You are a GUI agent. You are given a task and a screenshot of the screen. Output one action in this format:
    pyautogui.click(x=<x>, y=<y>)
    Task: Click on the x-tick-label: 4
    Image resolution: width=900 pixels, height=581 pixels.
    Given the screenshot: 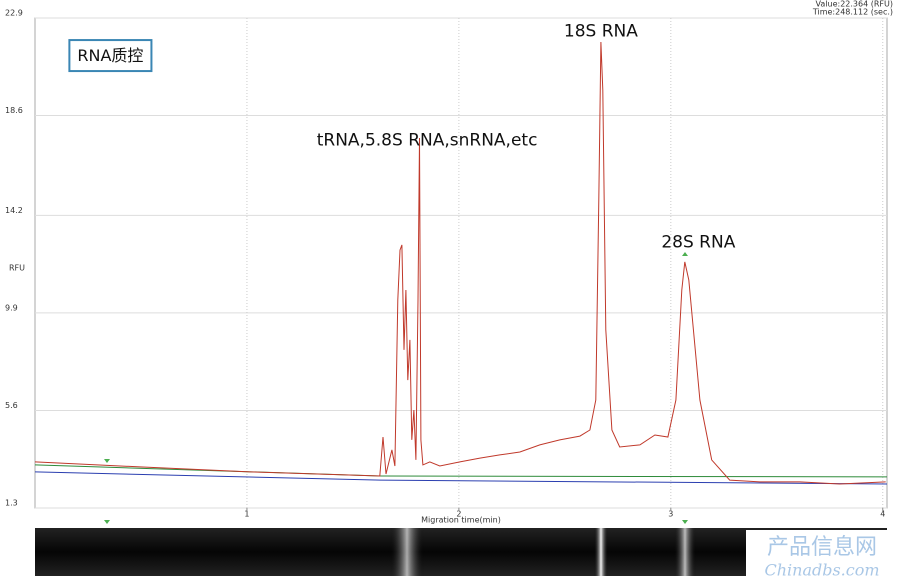 What is the action you would take?
    pyautogui.click(x=882, y=514)
    